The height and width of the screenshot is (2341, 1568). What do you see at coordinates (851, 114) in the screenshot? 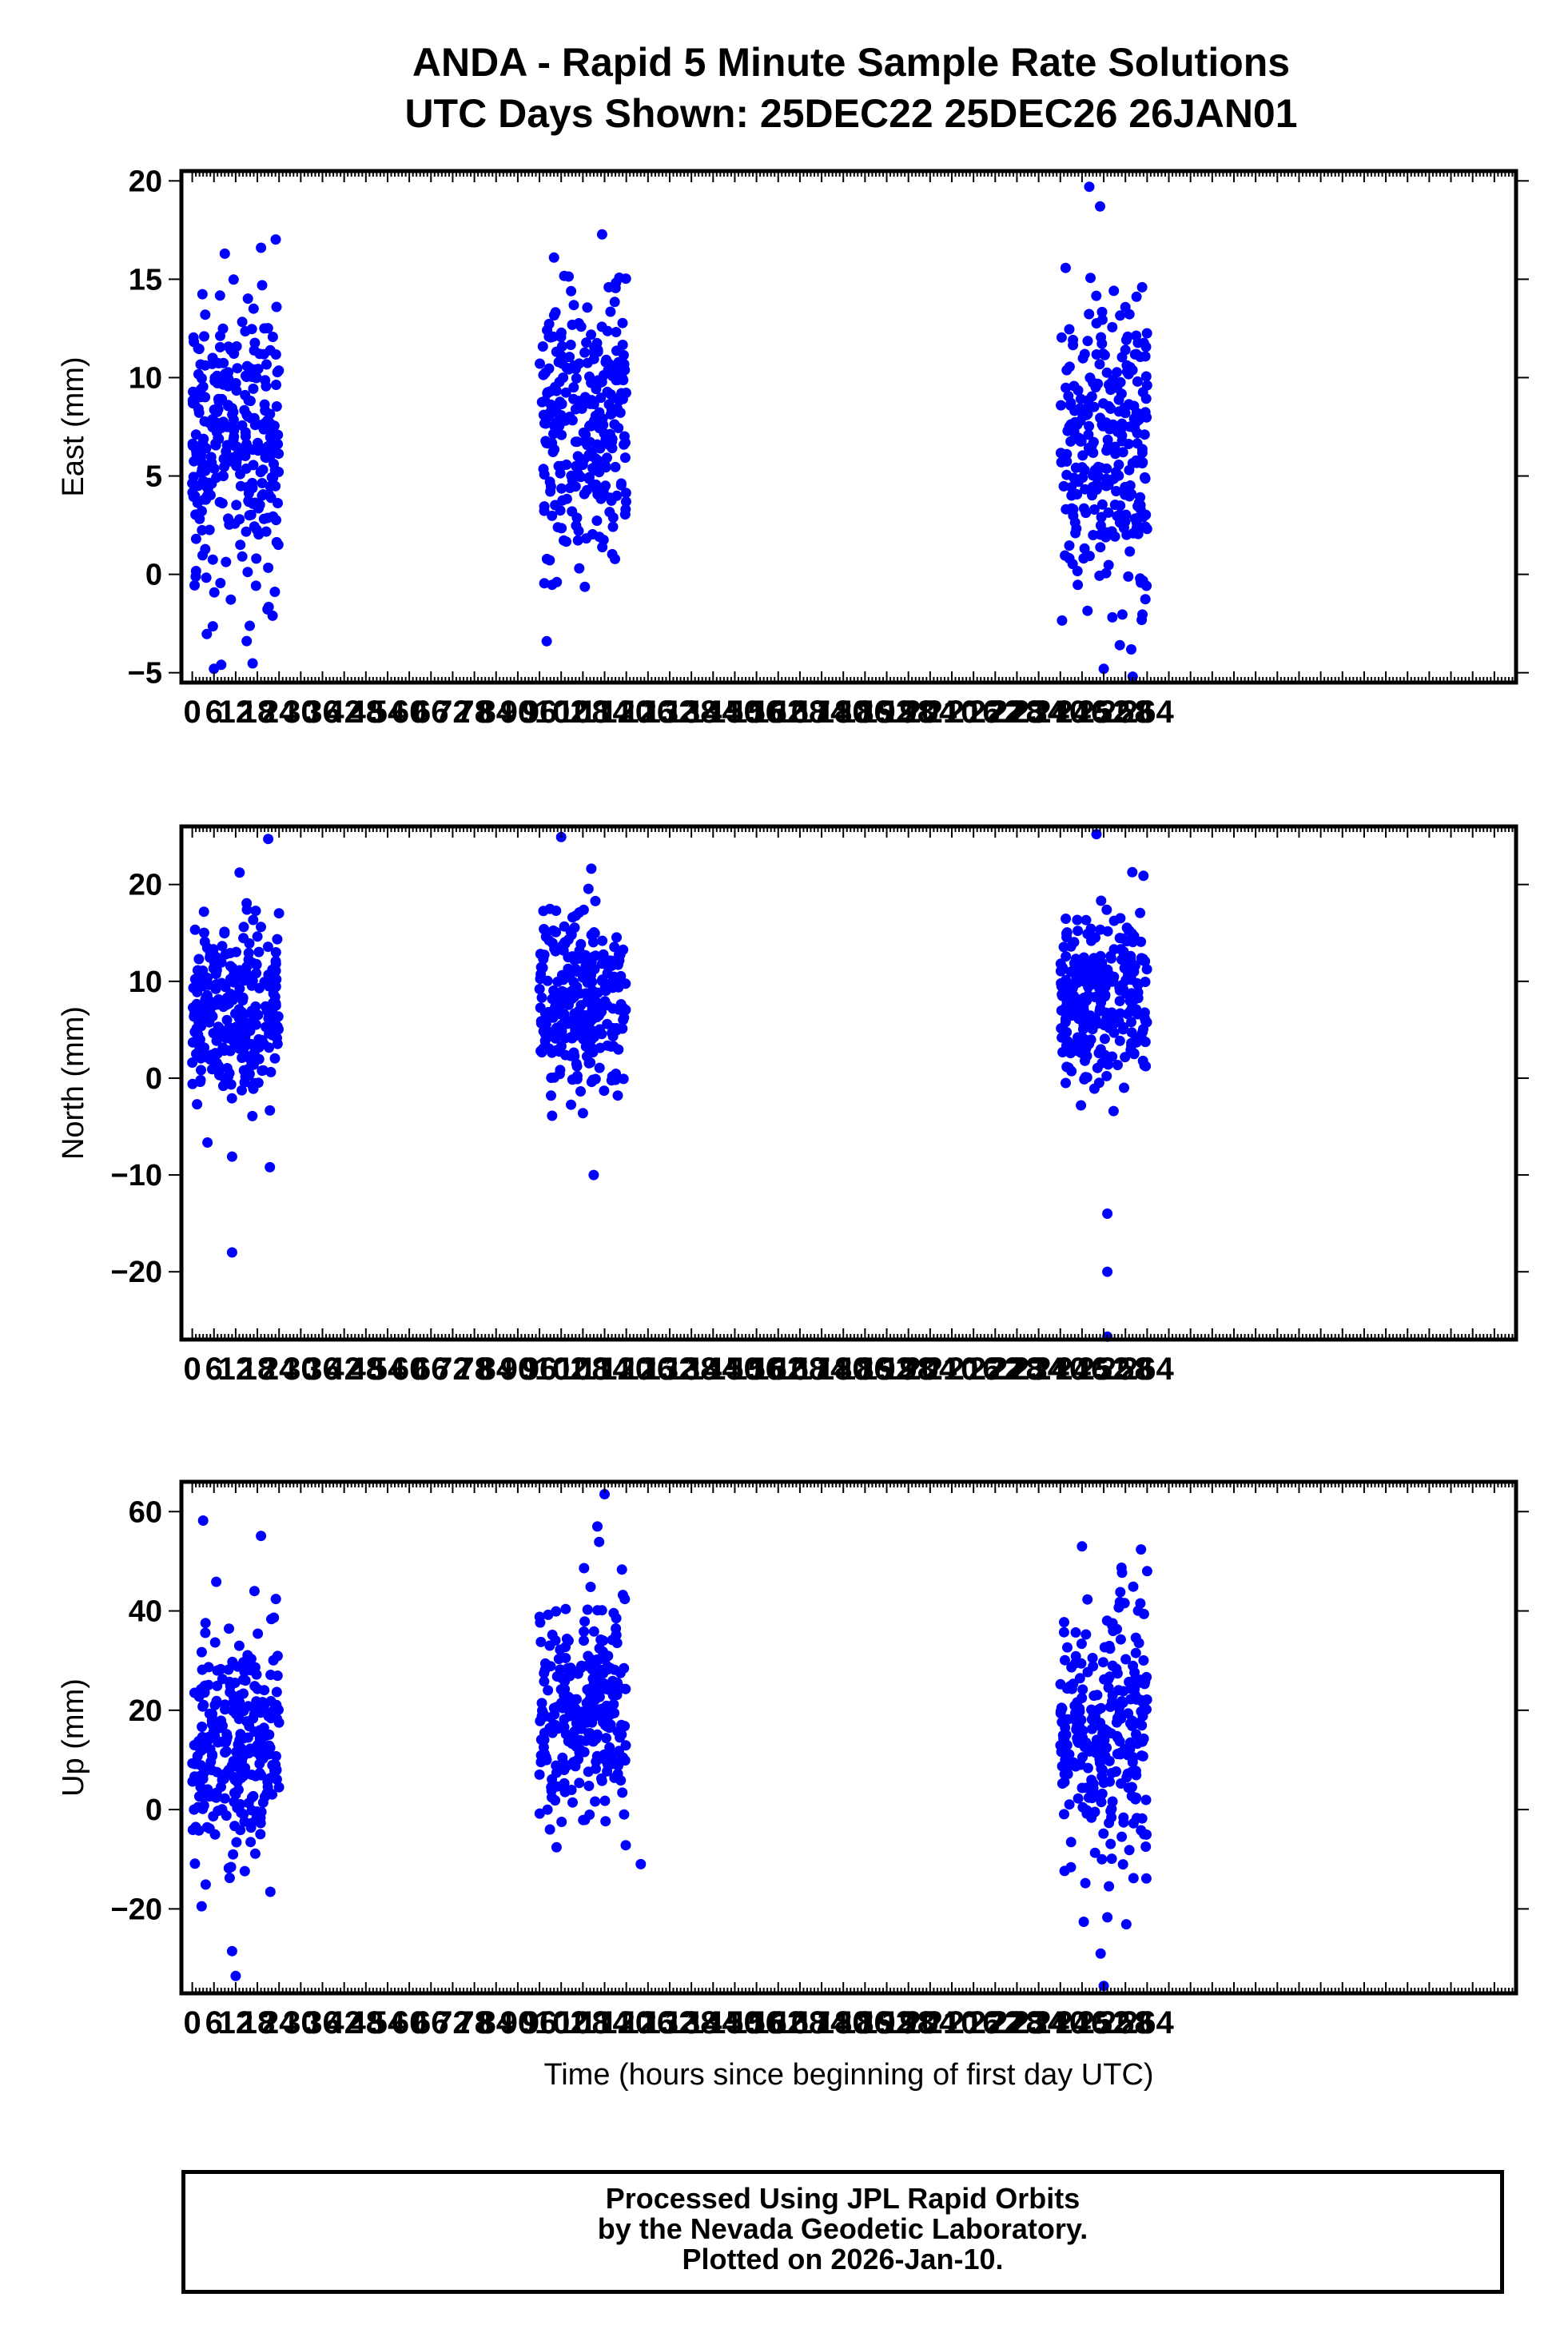
I see `chart-subtitle: UTC Days Shown: 25DEC22 25DEC26 26JAN01` at bounding box center [851, 114].